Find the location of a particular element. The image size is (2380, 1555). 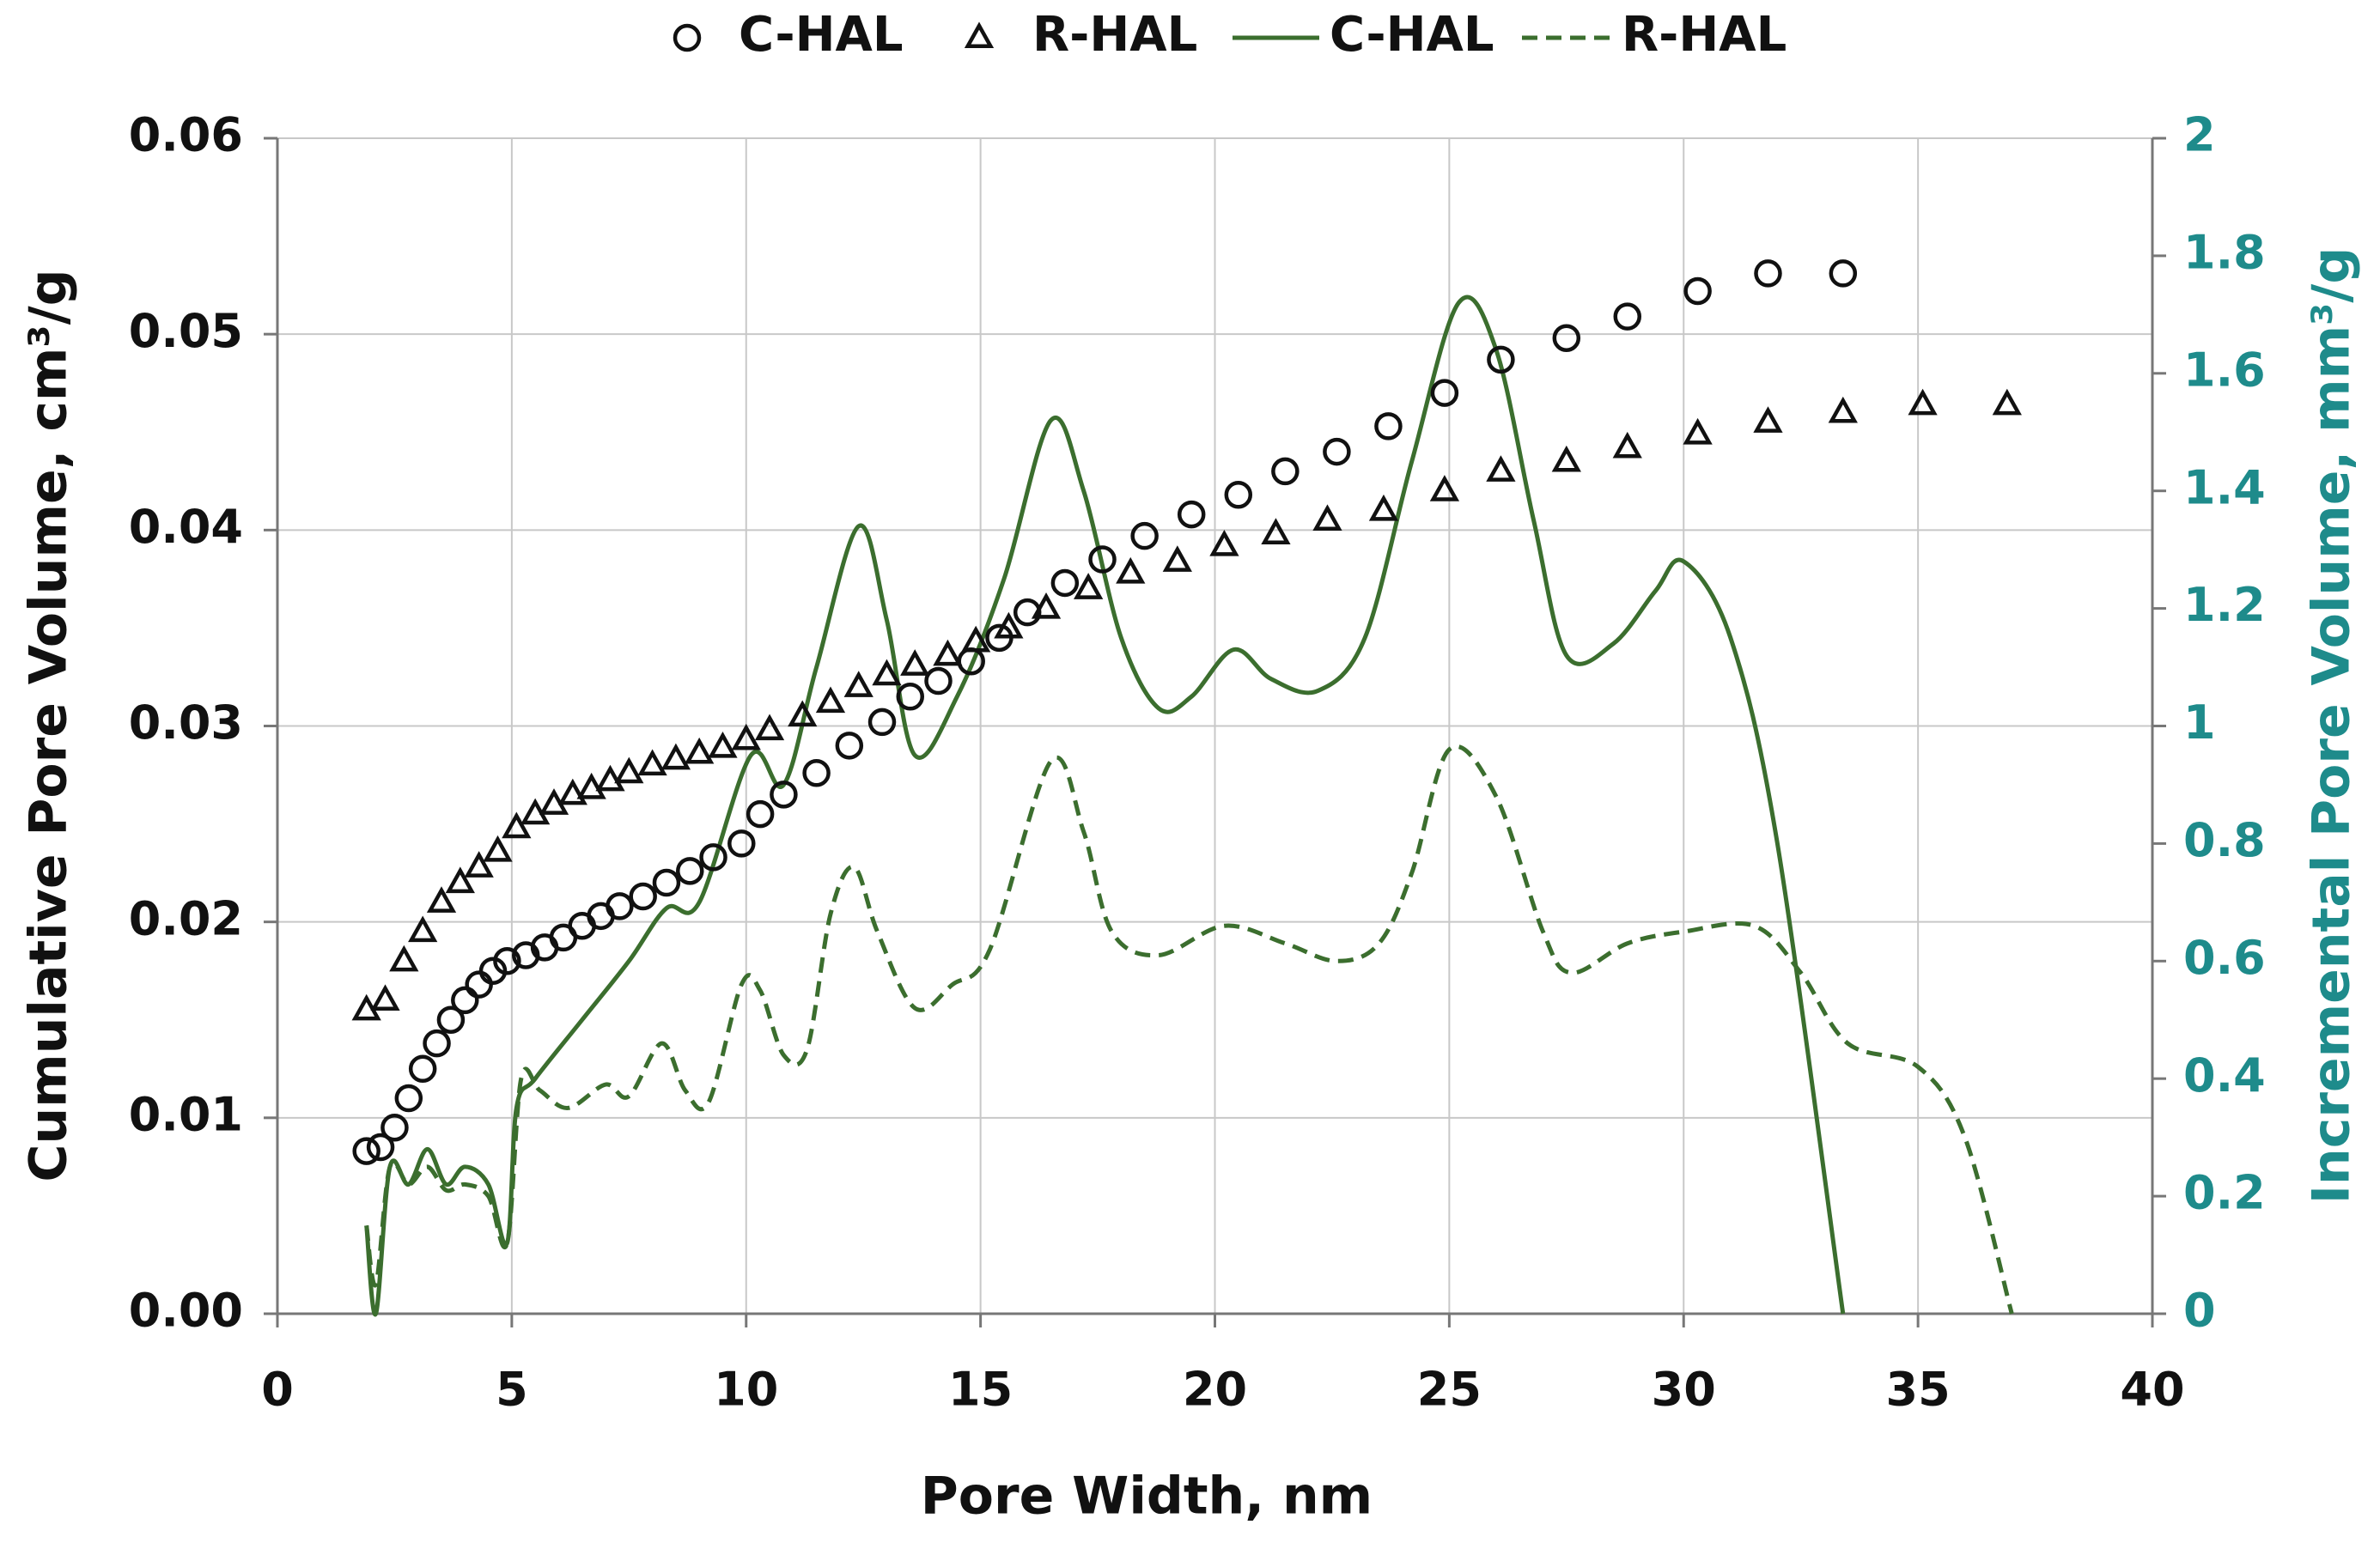

y2-tick-label: 0.8 is located at coordinates (2225, 840).